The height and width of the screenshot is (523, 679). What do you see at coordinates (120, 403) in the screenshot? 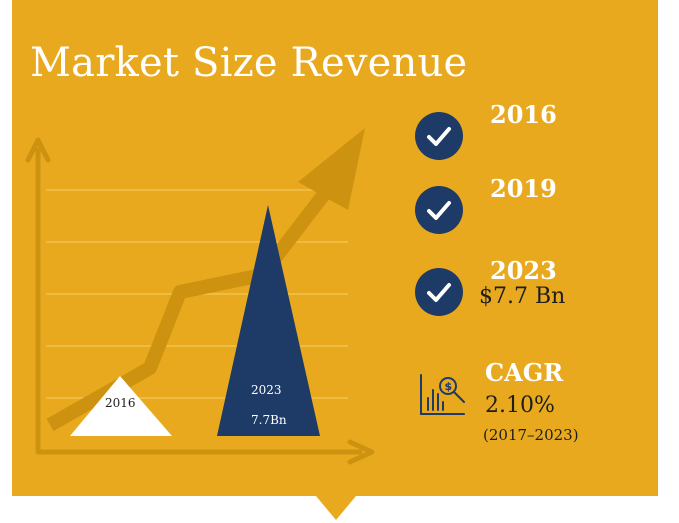
I see `triangle-2016-year-label: 2016` at bounding box center [120, 403].